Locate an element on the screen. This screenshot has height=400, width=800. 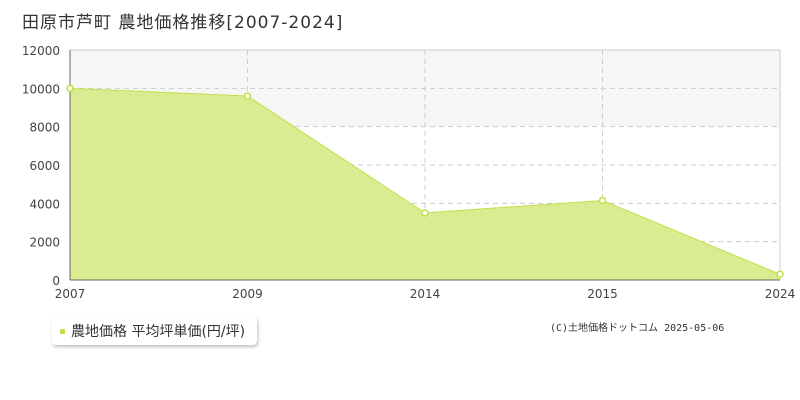
y-tick-label: 4000 is located at coordinates (44, 204).